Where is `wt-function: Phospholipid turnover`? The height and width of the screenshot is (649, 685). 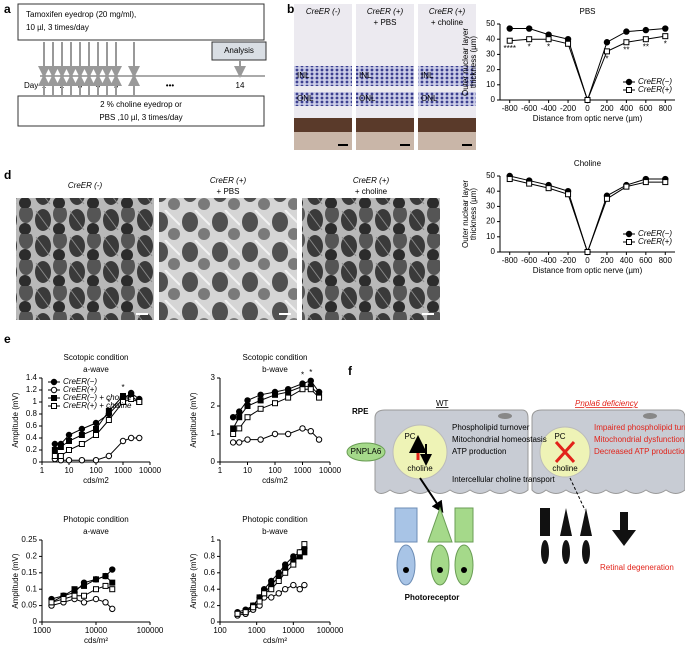 wt-function: Phospholipid turnover is located at coordinates (491, 427).